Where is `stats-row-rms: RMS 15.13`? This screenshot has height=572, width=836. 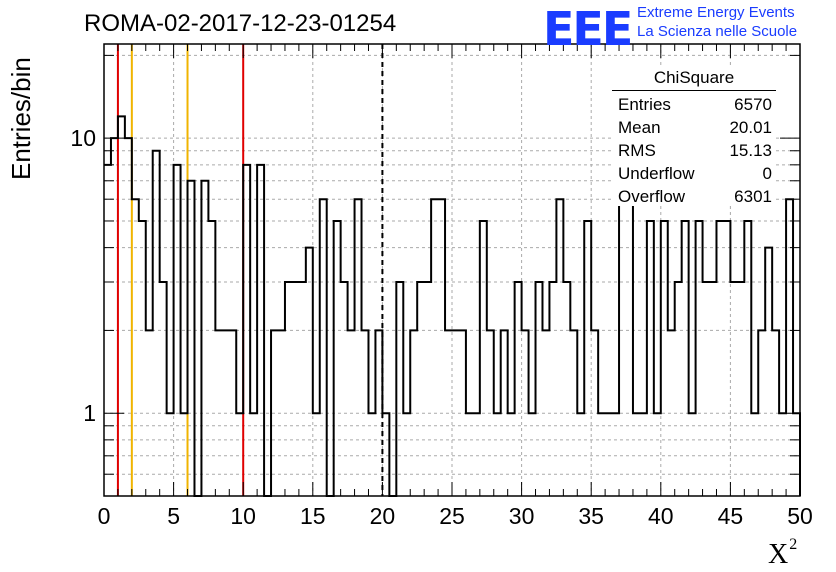
stats-row-rms: RMS 15.13 is located at coordinates (694, 150).